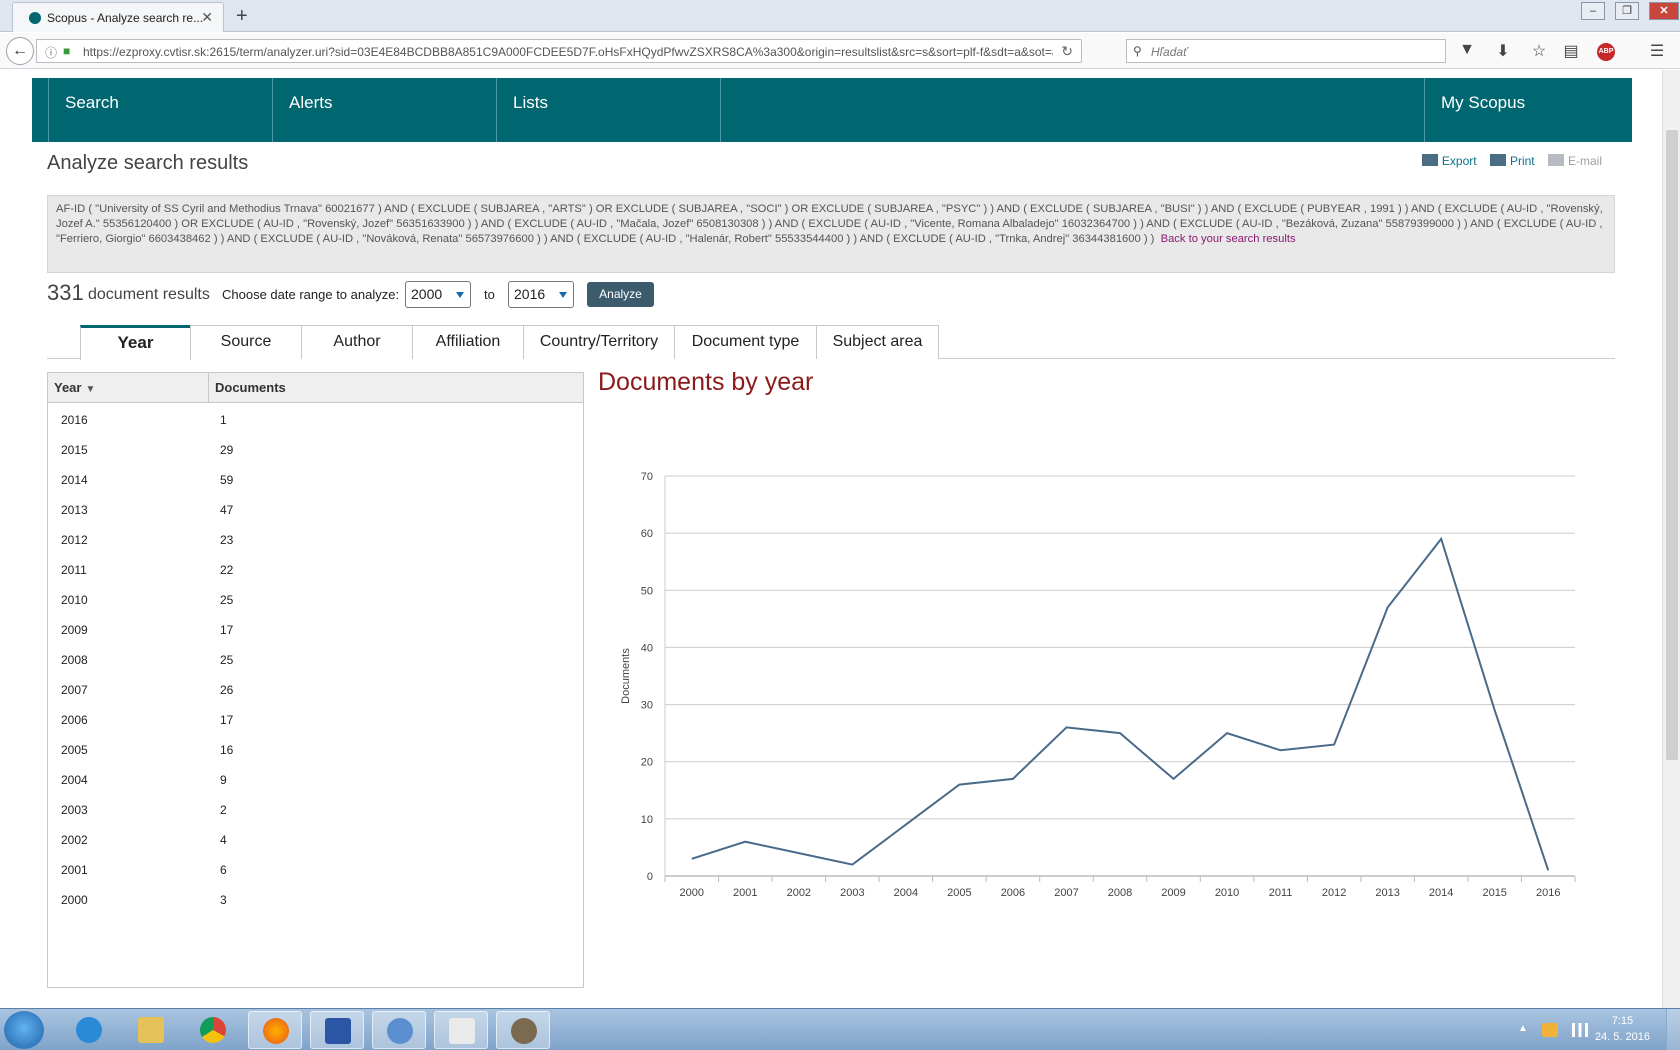 The width and height of the screenshot is (1680, 1050). What do you see at coordinates (1672, 445) in the screenshot?
I see `scrollbar-thumb` at bounding box center [1672, 445].